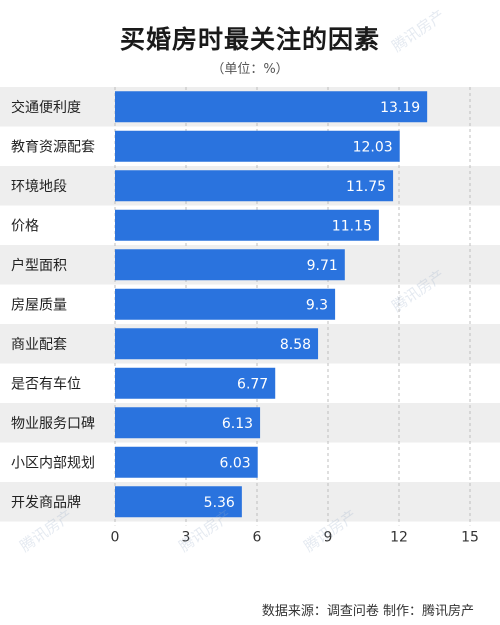 The image size is (500, 625). I want to click on value-label: 13.19, so click(400, 108).